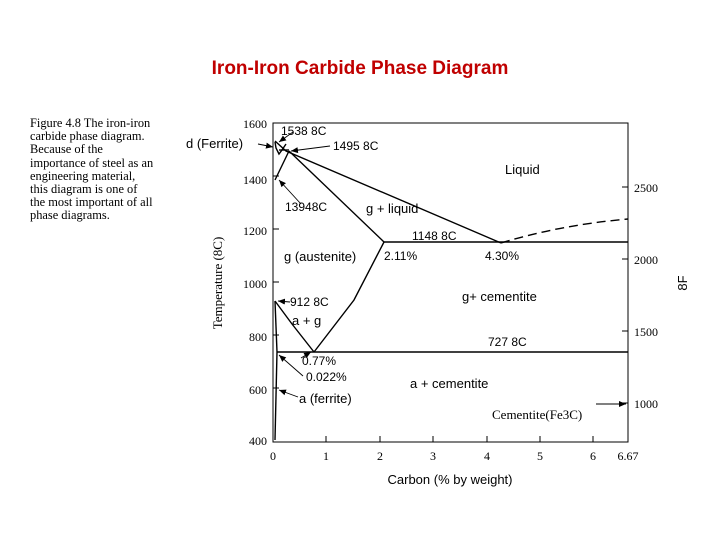 The image size is (720, 540). Describe the element at coordinates (309, 302) in the screenshot. I see `label-912: 912 8C` at that location.